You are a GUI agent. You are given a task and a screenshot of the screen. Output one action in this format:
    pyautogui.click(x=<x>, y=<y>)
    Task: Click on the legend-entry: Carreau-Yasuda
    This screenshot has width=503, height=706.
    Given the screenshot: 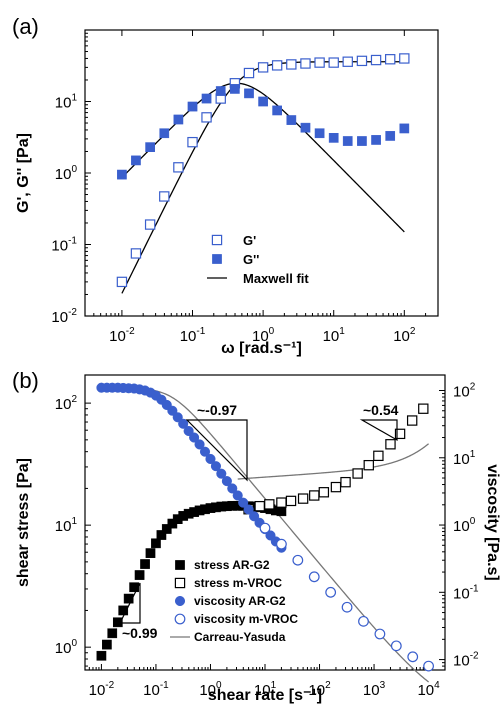 What is the action you would take?
    pyautogui.click(x=240, y=637)
    